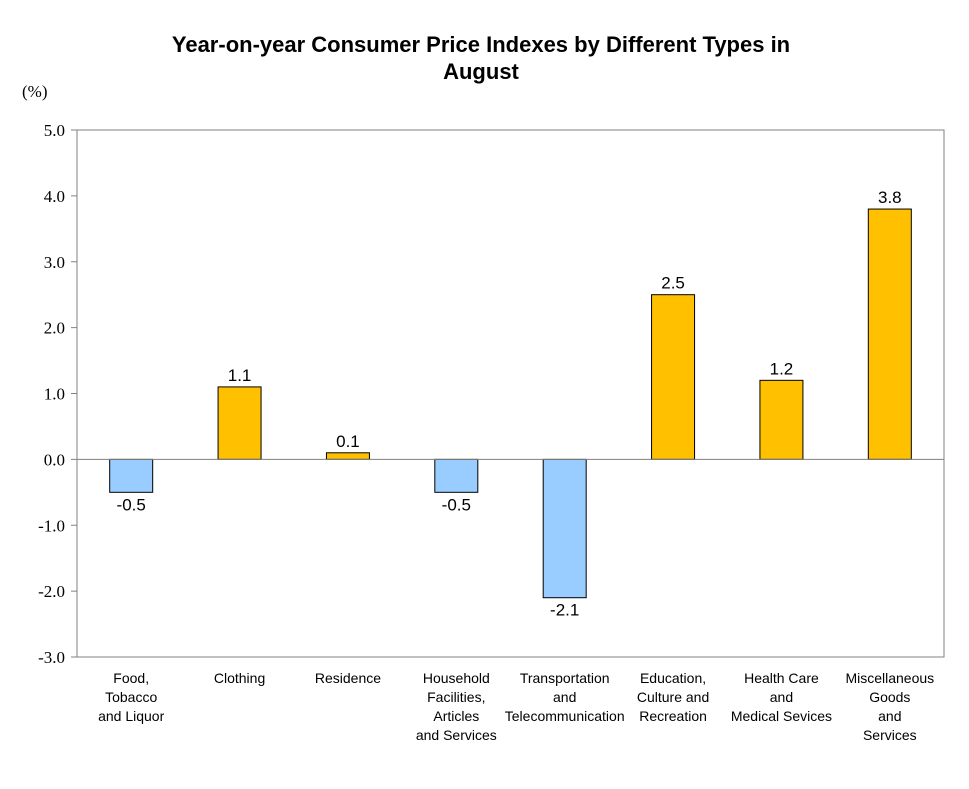 The image size is (969, 789). Describe the element at coordinates (456, 697) in the screenshot. I see `x-tick-label-line: Facilities,` at that location.